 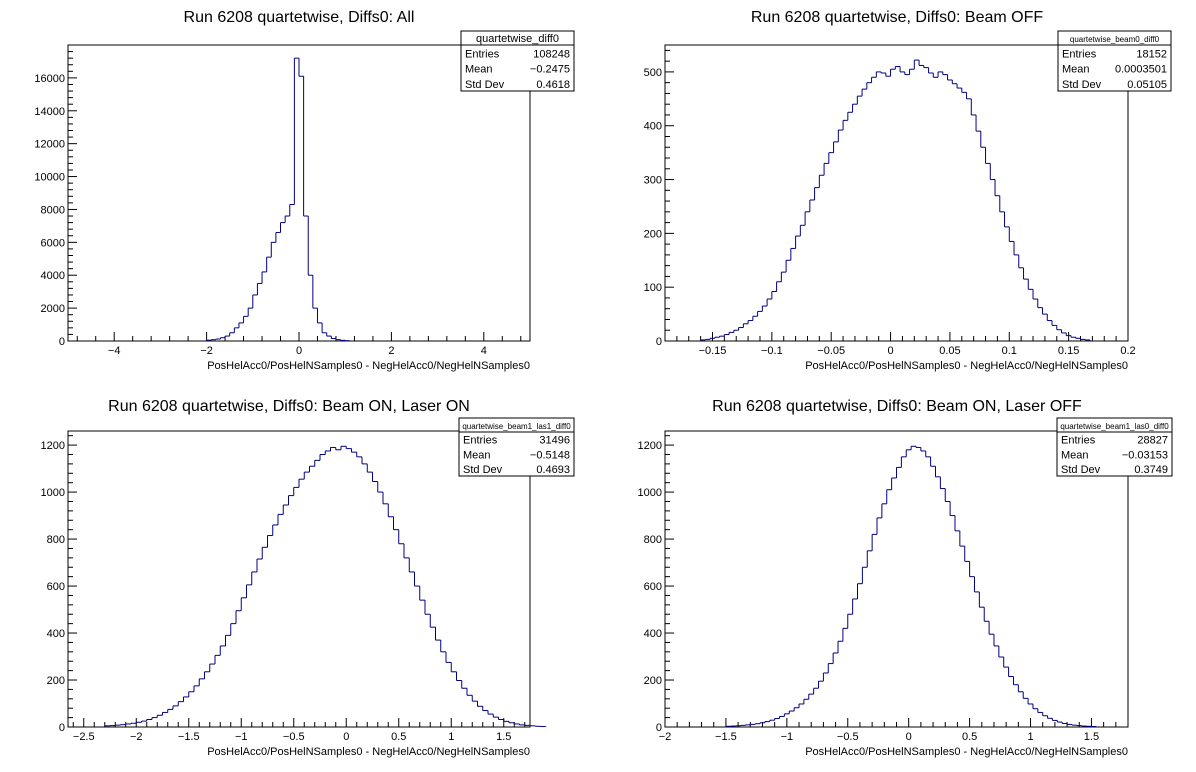 I want to click on stats-entries-value: 108248, so click(x=551, y=54).